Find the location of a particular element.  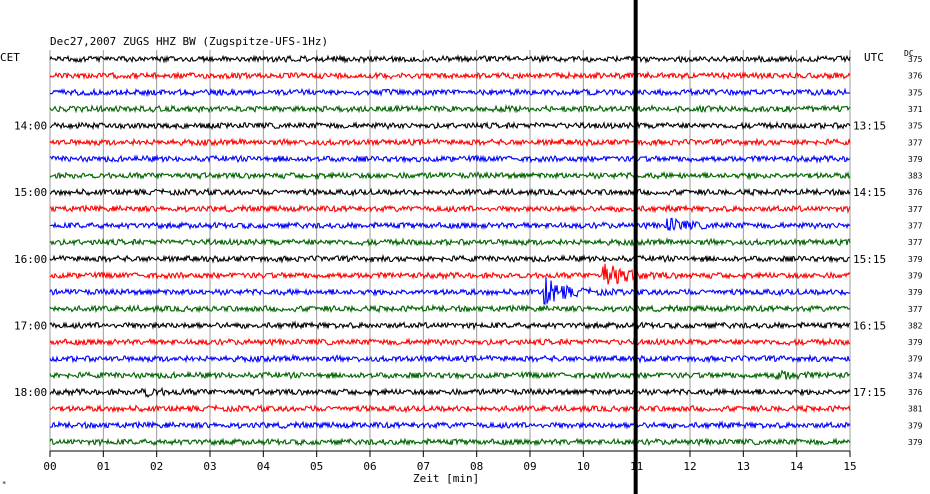

x-tick-label: 06 is located at coordinates (369, 466).